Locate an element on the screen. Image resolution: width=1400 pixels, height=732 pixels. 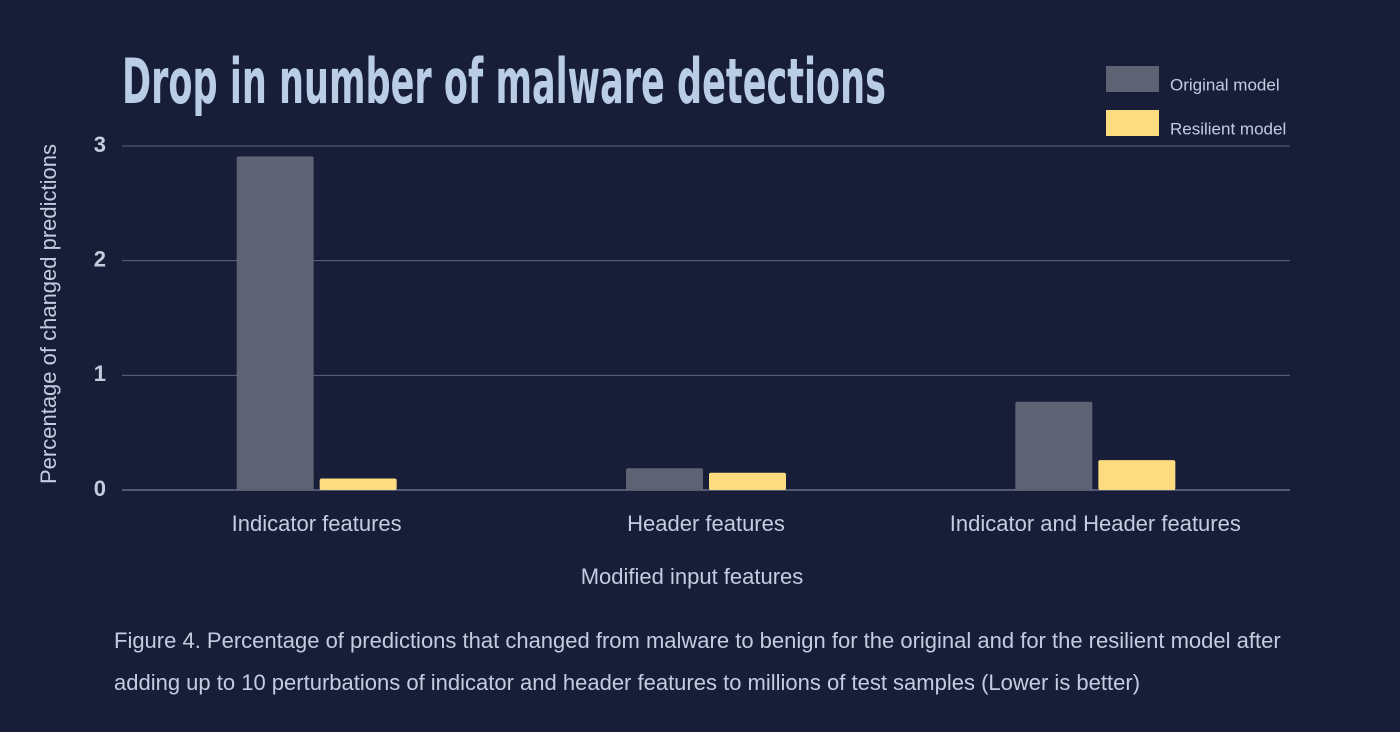
legend-label: Original model is located at coordinates (1225, 84).